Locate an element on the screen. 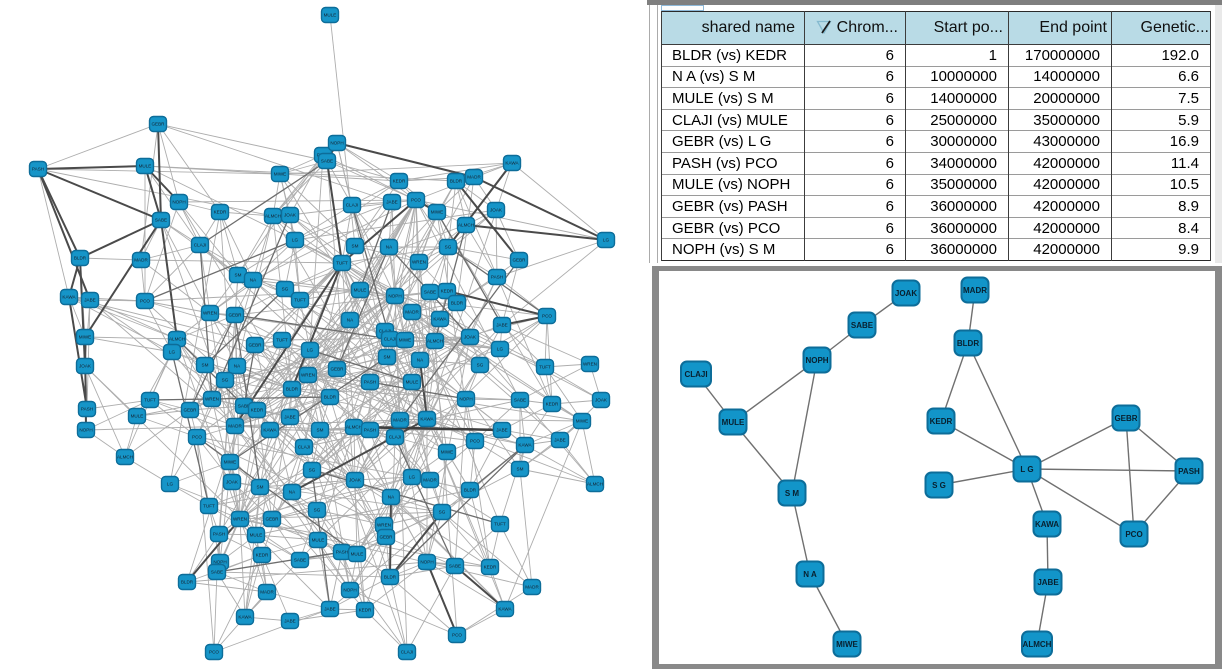 This screenshot has width=1222, height=669. svg-text: N A is located at coordinates (810, 574).